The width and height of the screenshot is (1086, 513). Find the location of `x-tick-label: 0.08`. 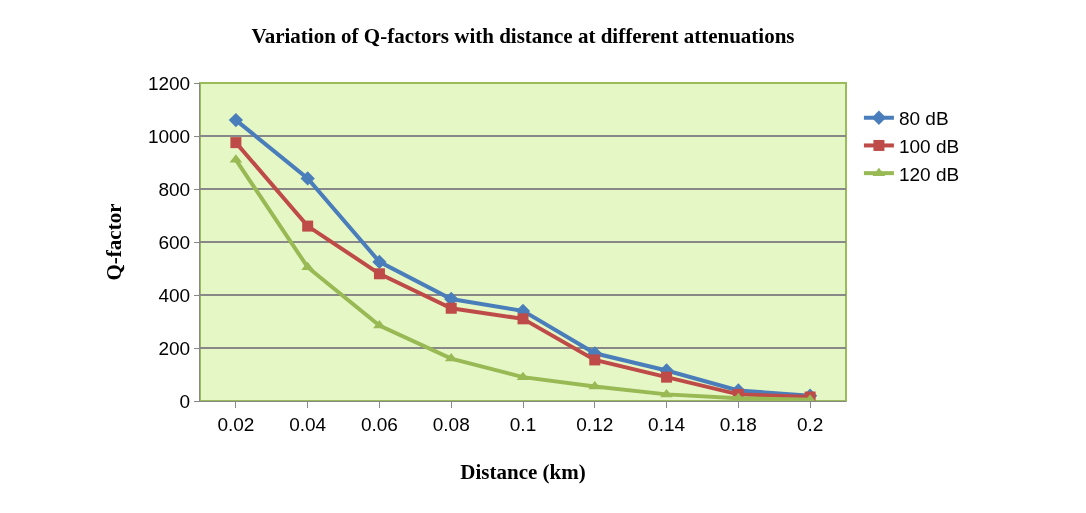

x-tick-label: 0.08 is located at coordinates (451, 424).